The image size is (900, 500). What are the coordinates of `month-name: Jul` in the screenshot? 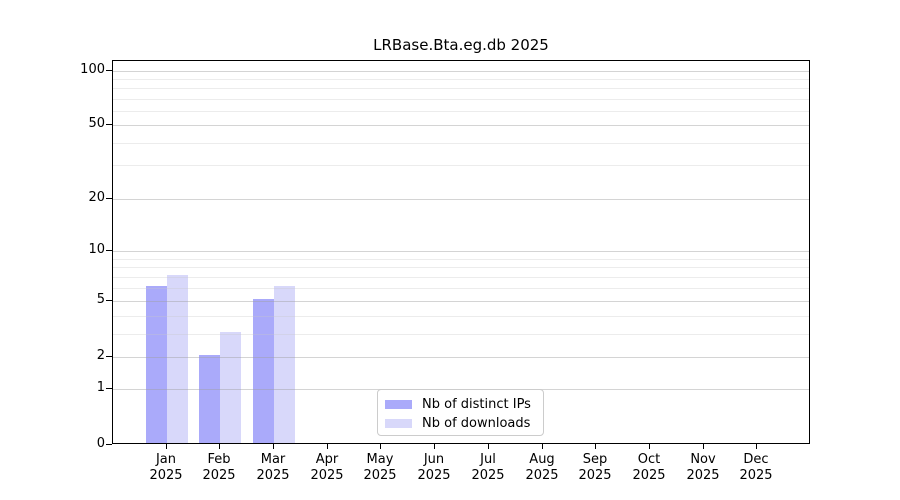 It's located at (488, 459).